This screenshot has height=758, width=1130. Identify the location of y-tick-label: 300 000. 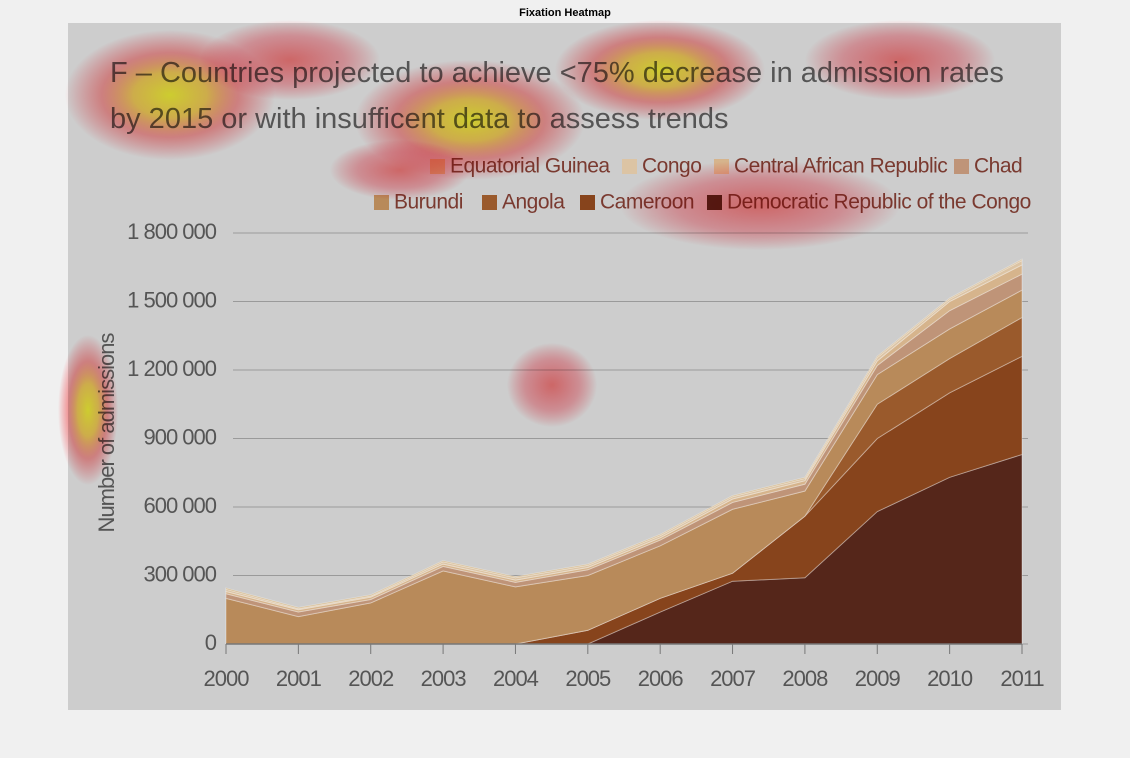
(179, 573).